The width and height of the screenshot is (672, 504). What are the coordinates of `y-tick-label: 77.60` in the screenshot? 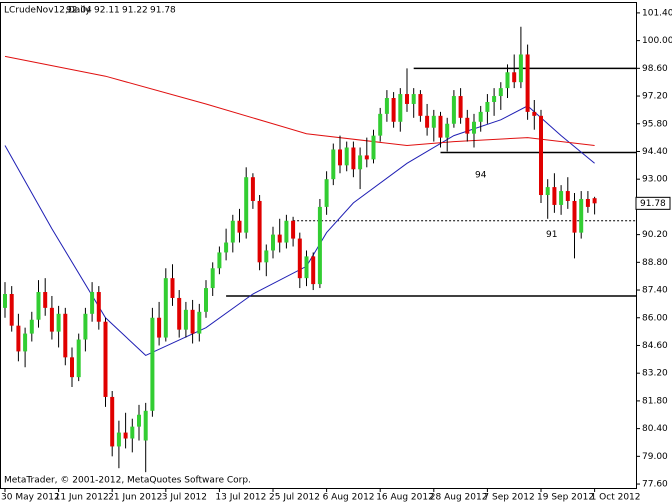 It's located at (655, 485).